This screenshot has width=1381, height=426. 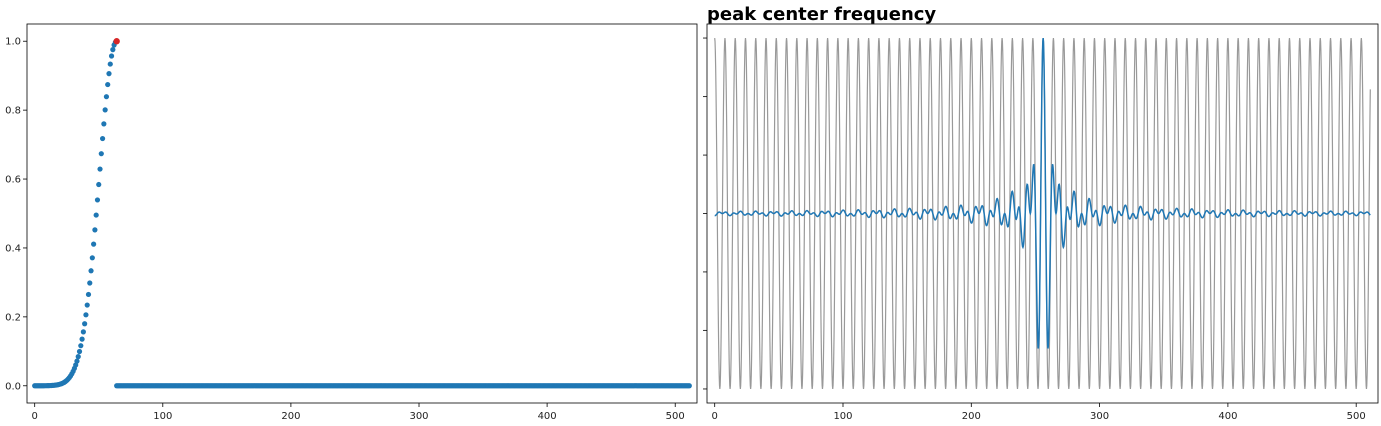 I want to click on right-x-tick-label: 300, so click(x=1099, y=416).